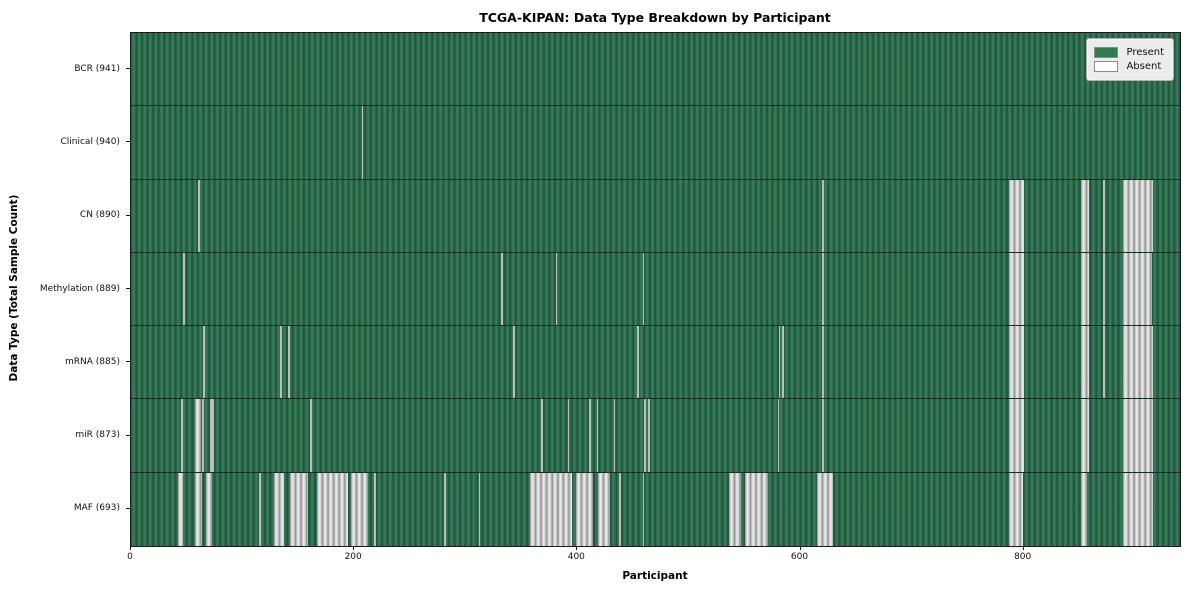 The width and height of the screenshot is (1200, 600). I want to click on heatmap-row-bcr, so click(655, 70).